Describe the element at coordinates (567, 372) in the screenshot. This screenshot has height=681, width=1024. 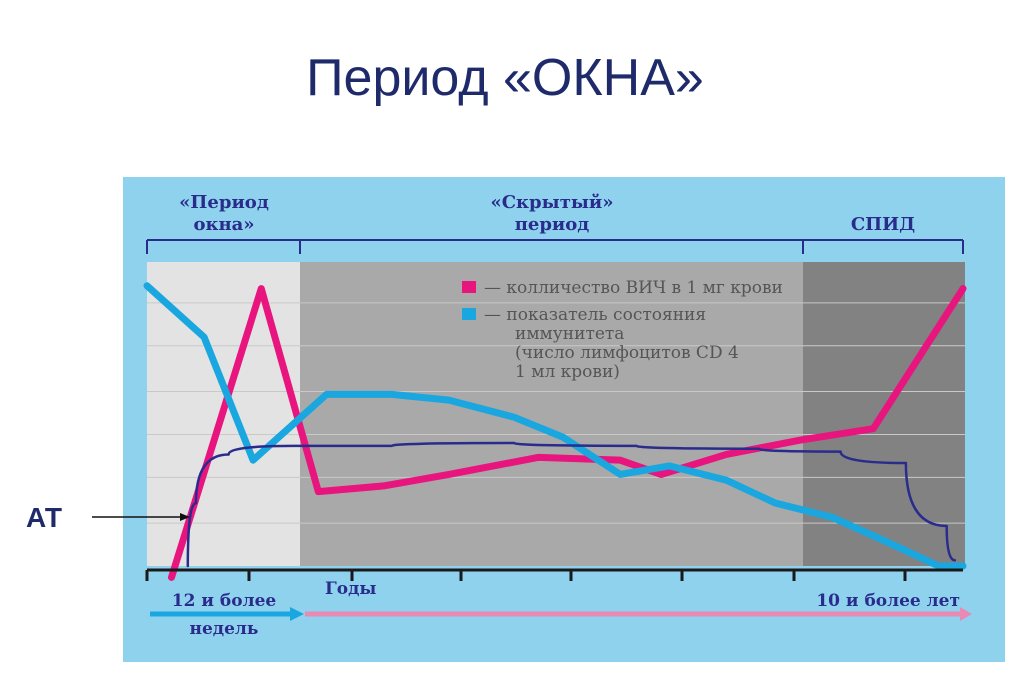
I see `legend-immunity-line4: 1 мл крови)` at that location.